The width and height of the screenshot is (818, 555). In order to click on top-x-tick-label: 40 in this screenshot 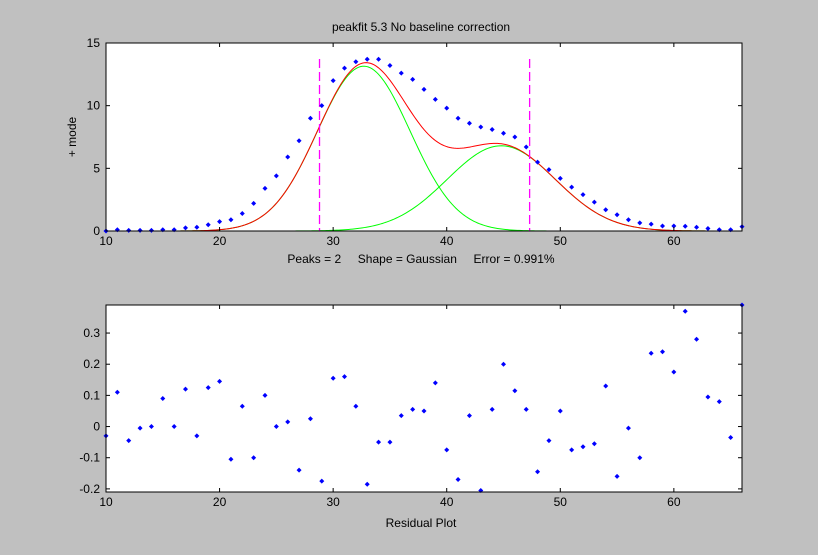, I will do `click(447, 241)`.